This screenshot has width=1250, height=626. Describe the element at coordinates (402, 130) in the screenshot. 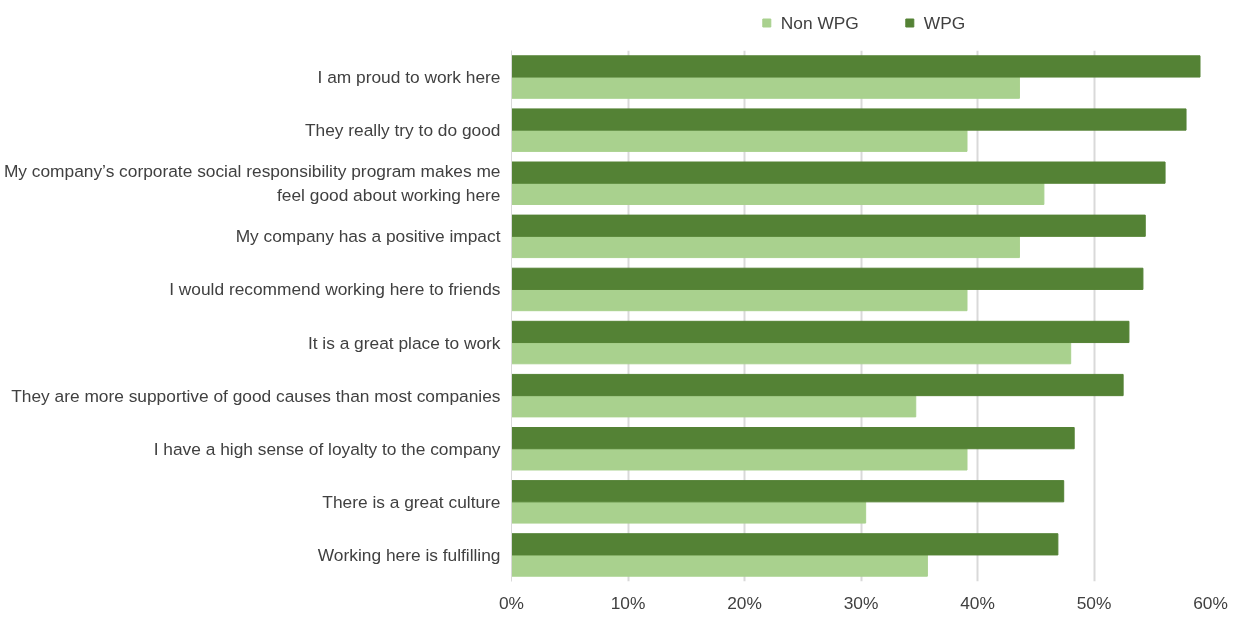

I see `y-tick-label: They really try to do good` at that location.